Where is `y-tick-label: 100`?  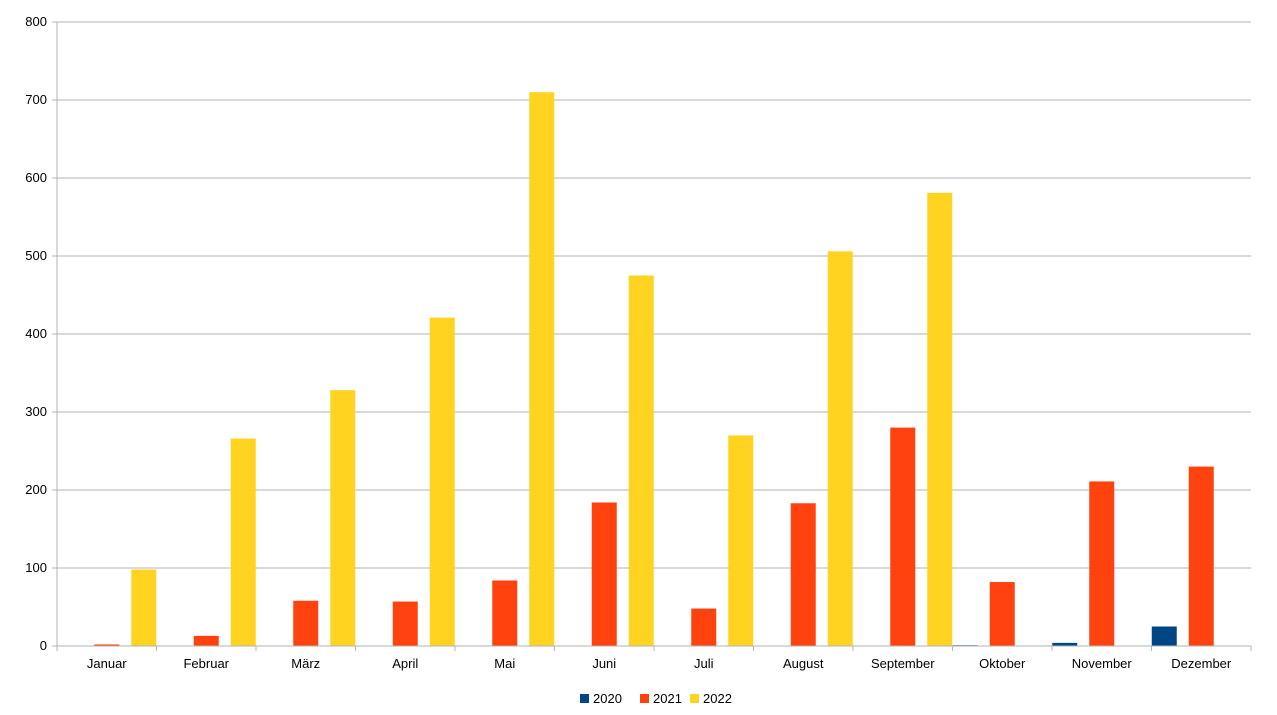 y-tick-label: 100 is located at coordinates (36, 567).